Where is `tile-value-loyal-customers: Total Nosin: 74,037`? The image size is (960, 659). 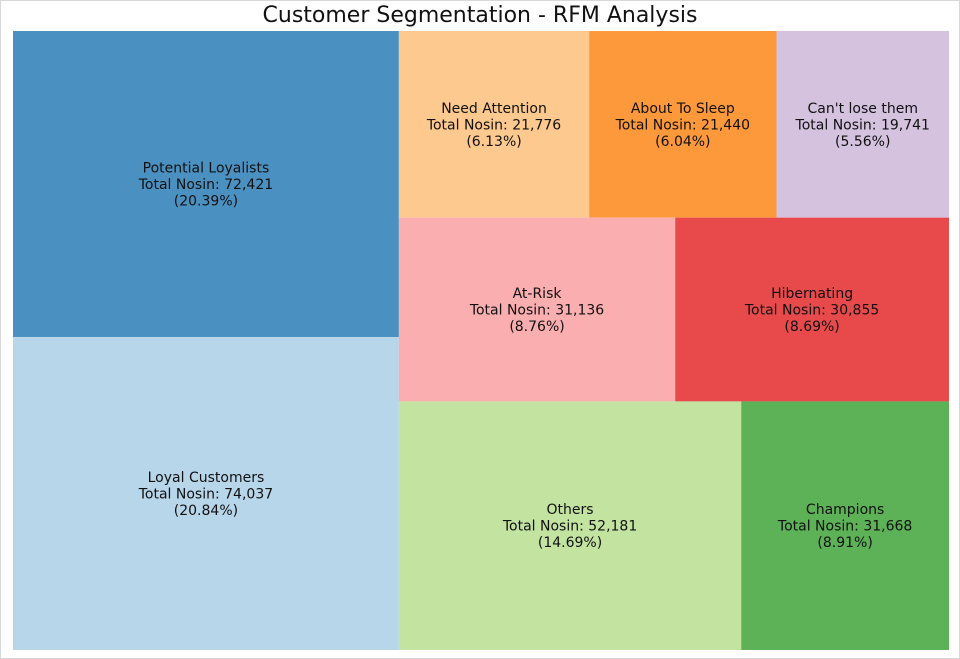
tile-value-loyal-customers: Total Nosin: 74,037 is located at coordinates (205, 495).